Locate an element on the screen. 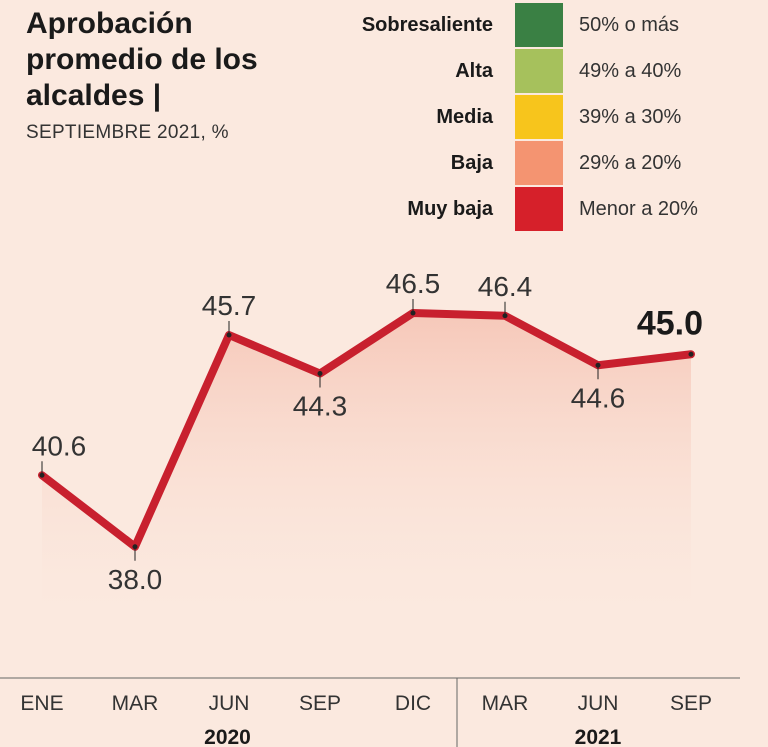 This screenshot has width=768, height=747. data-label: 46.5 is located at coordinates (413, 283).